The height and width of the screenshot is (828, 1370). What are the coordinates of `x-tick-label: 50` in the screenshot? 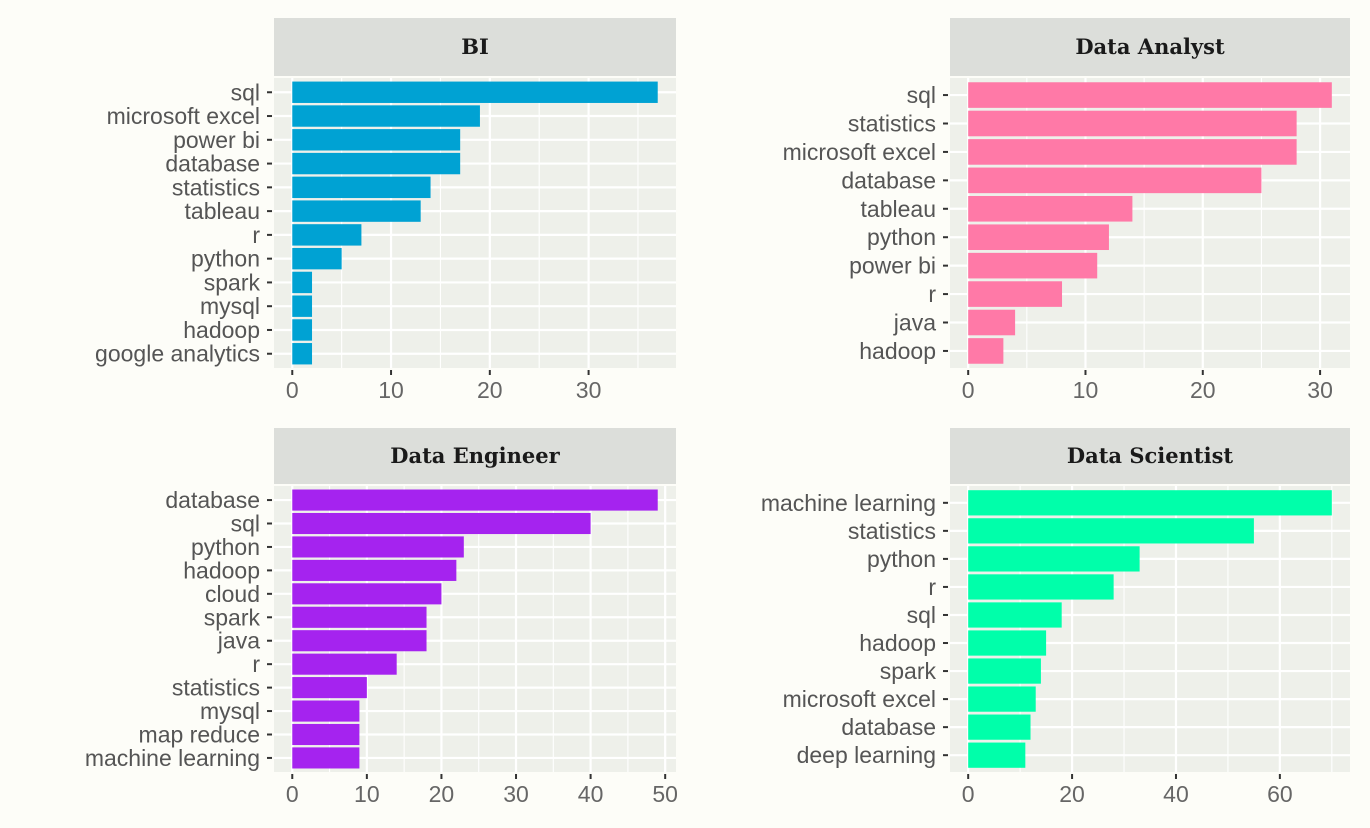 It's located at (665, 794).